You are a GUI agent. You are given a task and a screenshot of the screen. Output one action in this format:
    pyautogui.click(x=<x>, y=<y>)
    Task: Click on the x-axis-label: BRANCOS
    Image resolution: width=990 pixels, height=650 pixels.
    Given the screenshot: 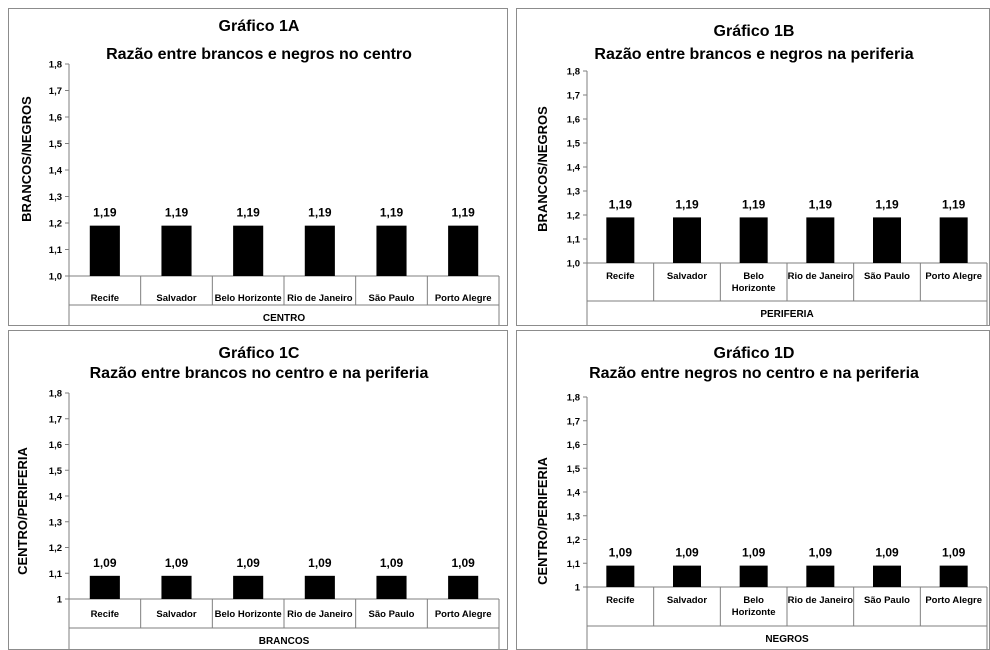 What is the action you would take?
    pyautogui.click(x=284, y=641)
    